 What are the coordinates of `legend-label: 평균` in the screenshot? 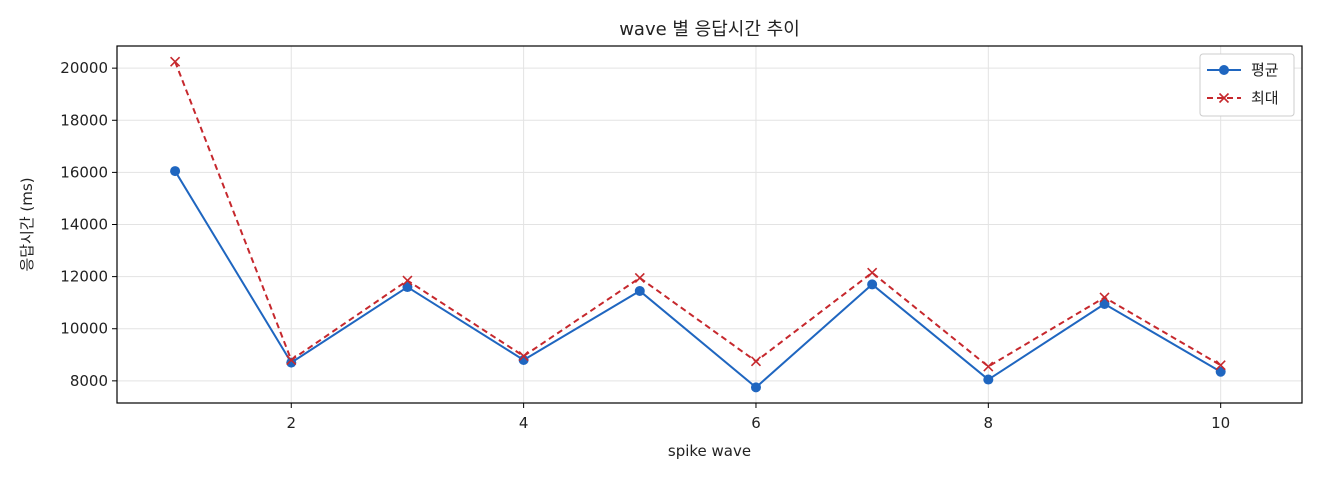 It's located at (1265, 70).